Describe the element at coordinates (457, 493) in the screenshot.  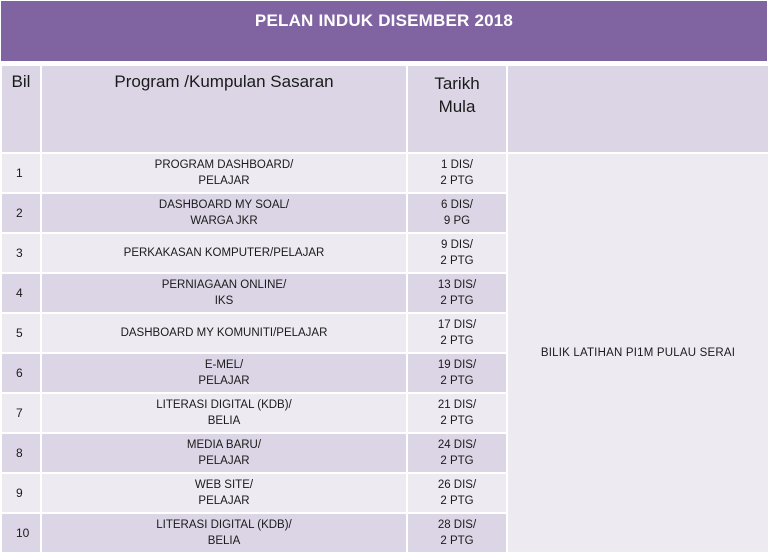
I see `row-date: 26 DIS/2 PTG` at that location.